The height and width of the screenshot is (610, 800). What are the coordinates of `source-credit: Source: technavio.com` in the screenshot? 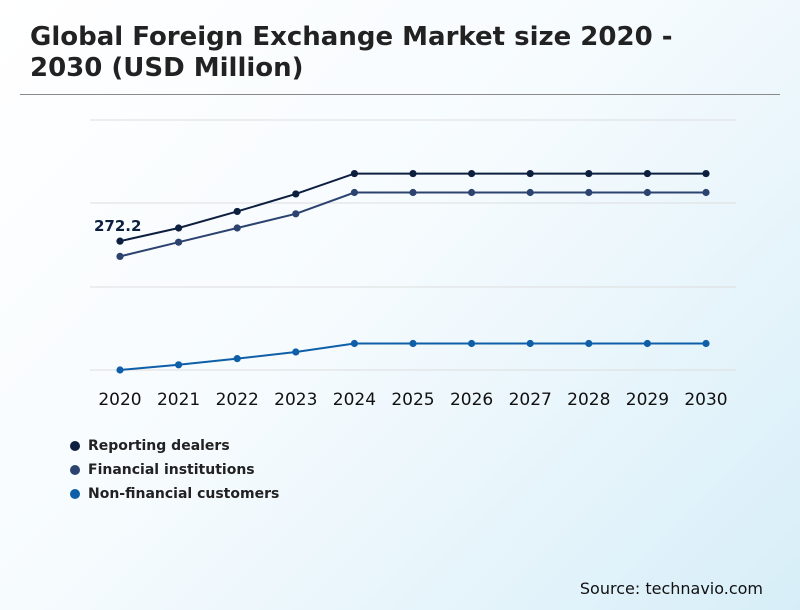 It's located at (671, 588).